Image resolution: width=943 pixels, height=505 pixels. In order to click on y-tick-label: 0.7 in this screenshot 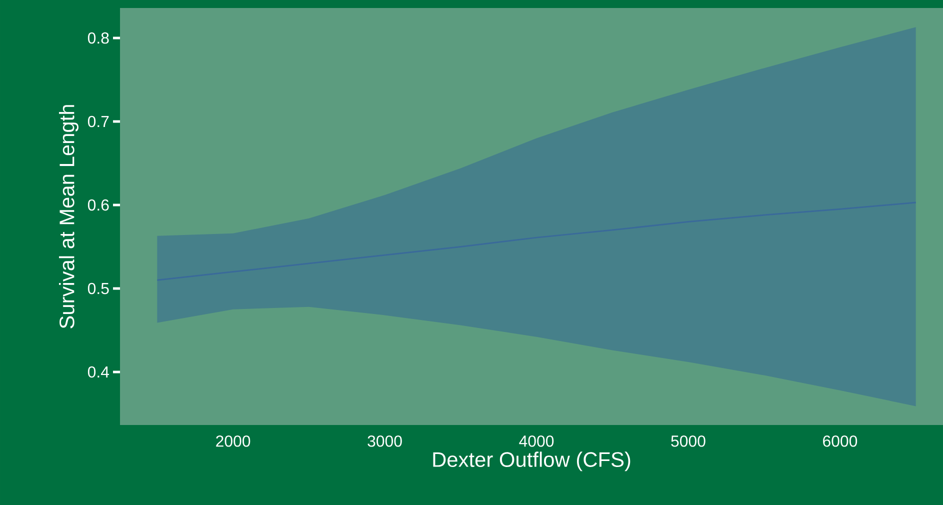, I will do `click(98, 122)`.